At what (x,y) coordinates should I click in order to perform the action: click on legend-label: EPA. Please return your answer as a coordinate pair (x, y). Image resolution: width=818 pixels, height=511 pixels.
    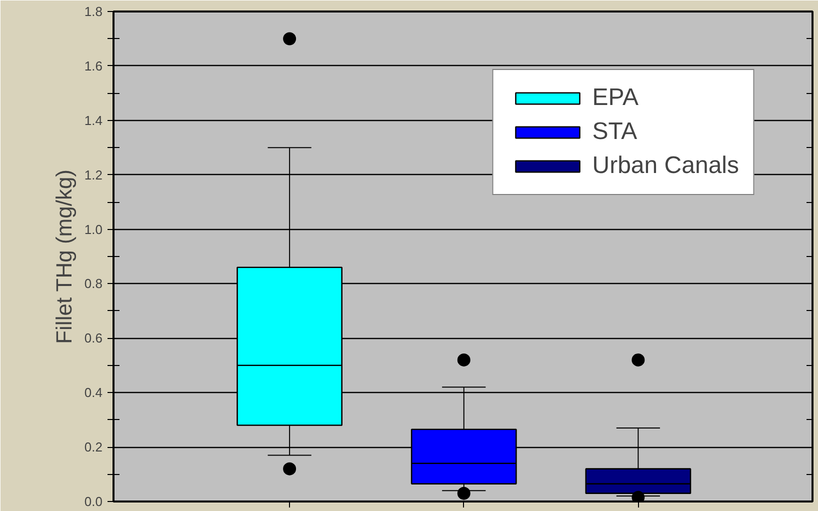
    Looking at the image, I should click on (615, 98).